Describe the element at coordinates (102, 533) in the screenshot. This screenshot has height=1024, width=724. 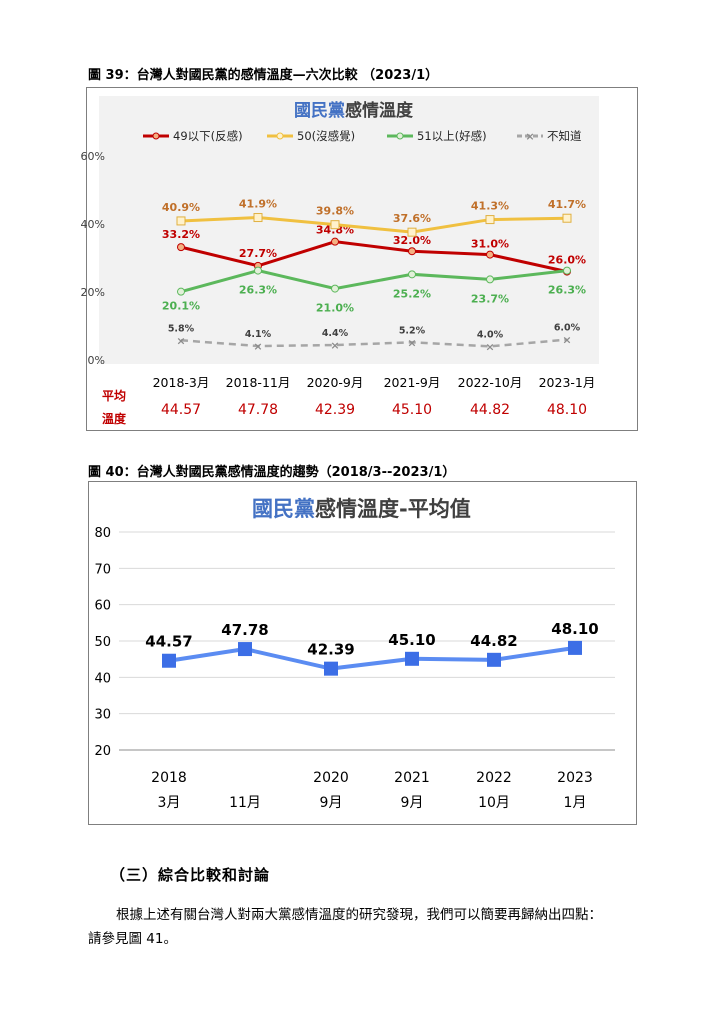
I see `y-tick-label: 80` at that location.